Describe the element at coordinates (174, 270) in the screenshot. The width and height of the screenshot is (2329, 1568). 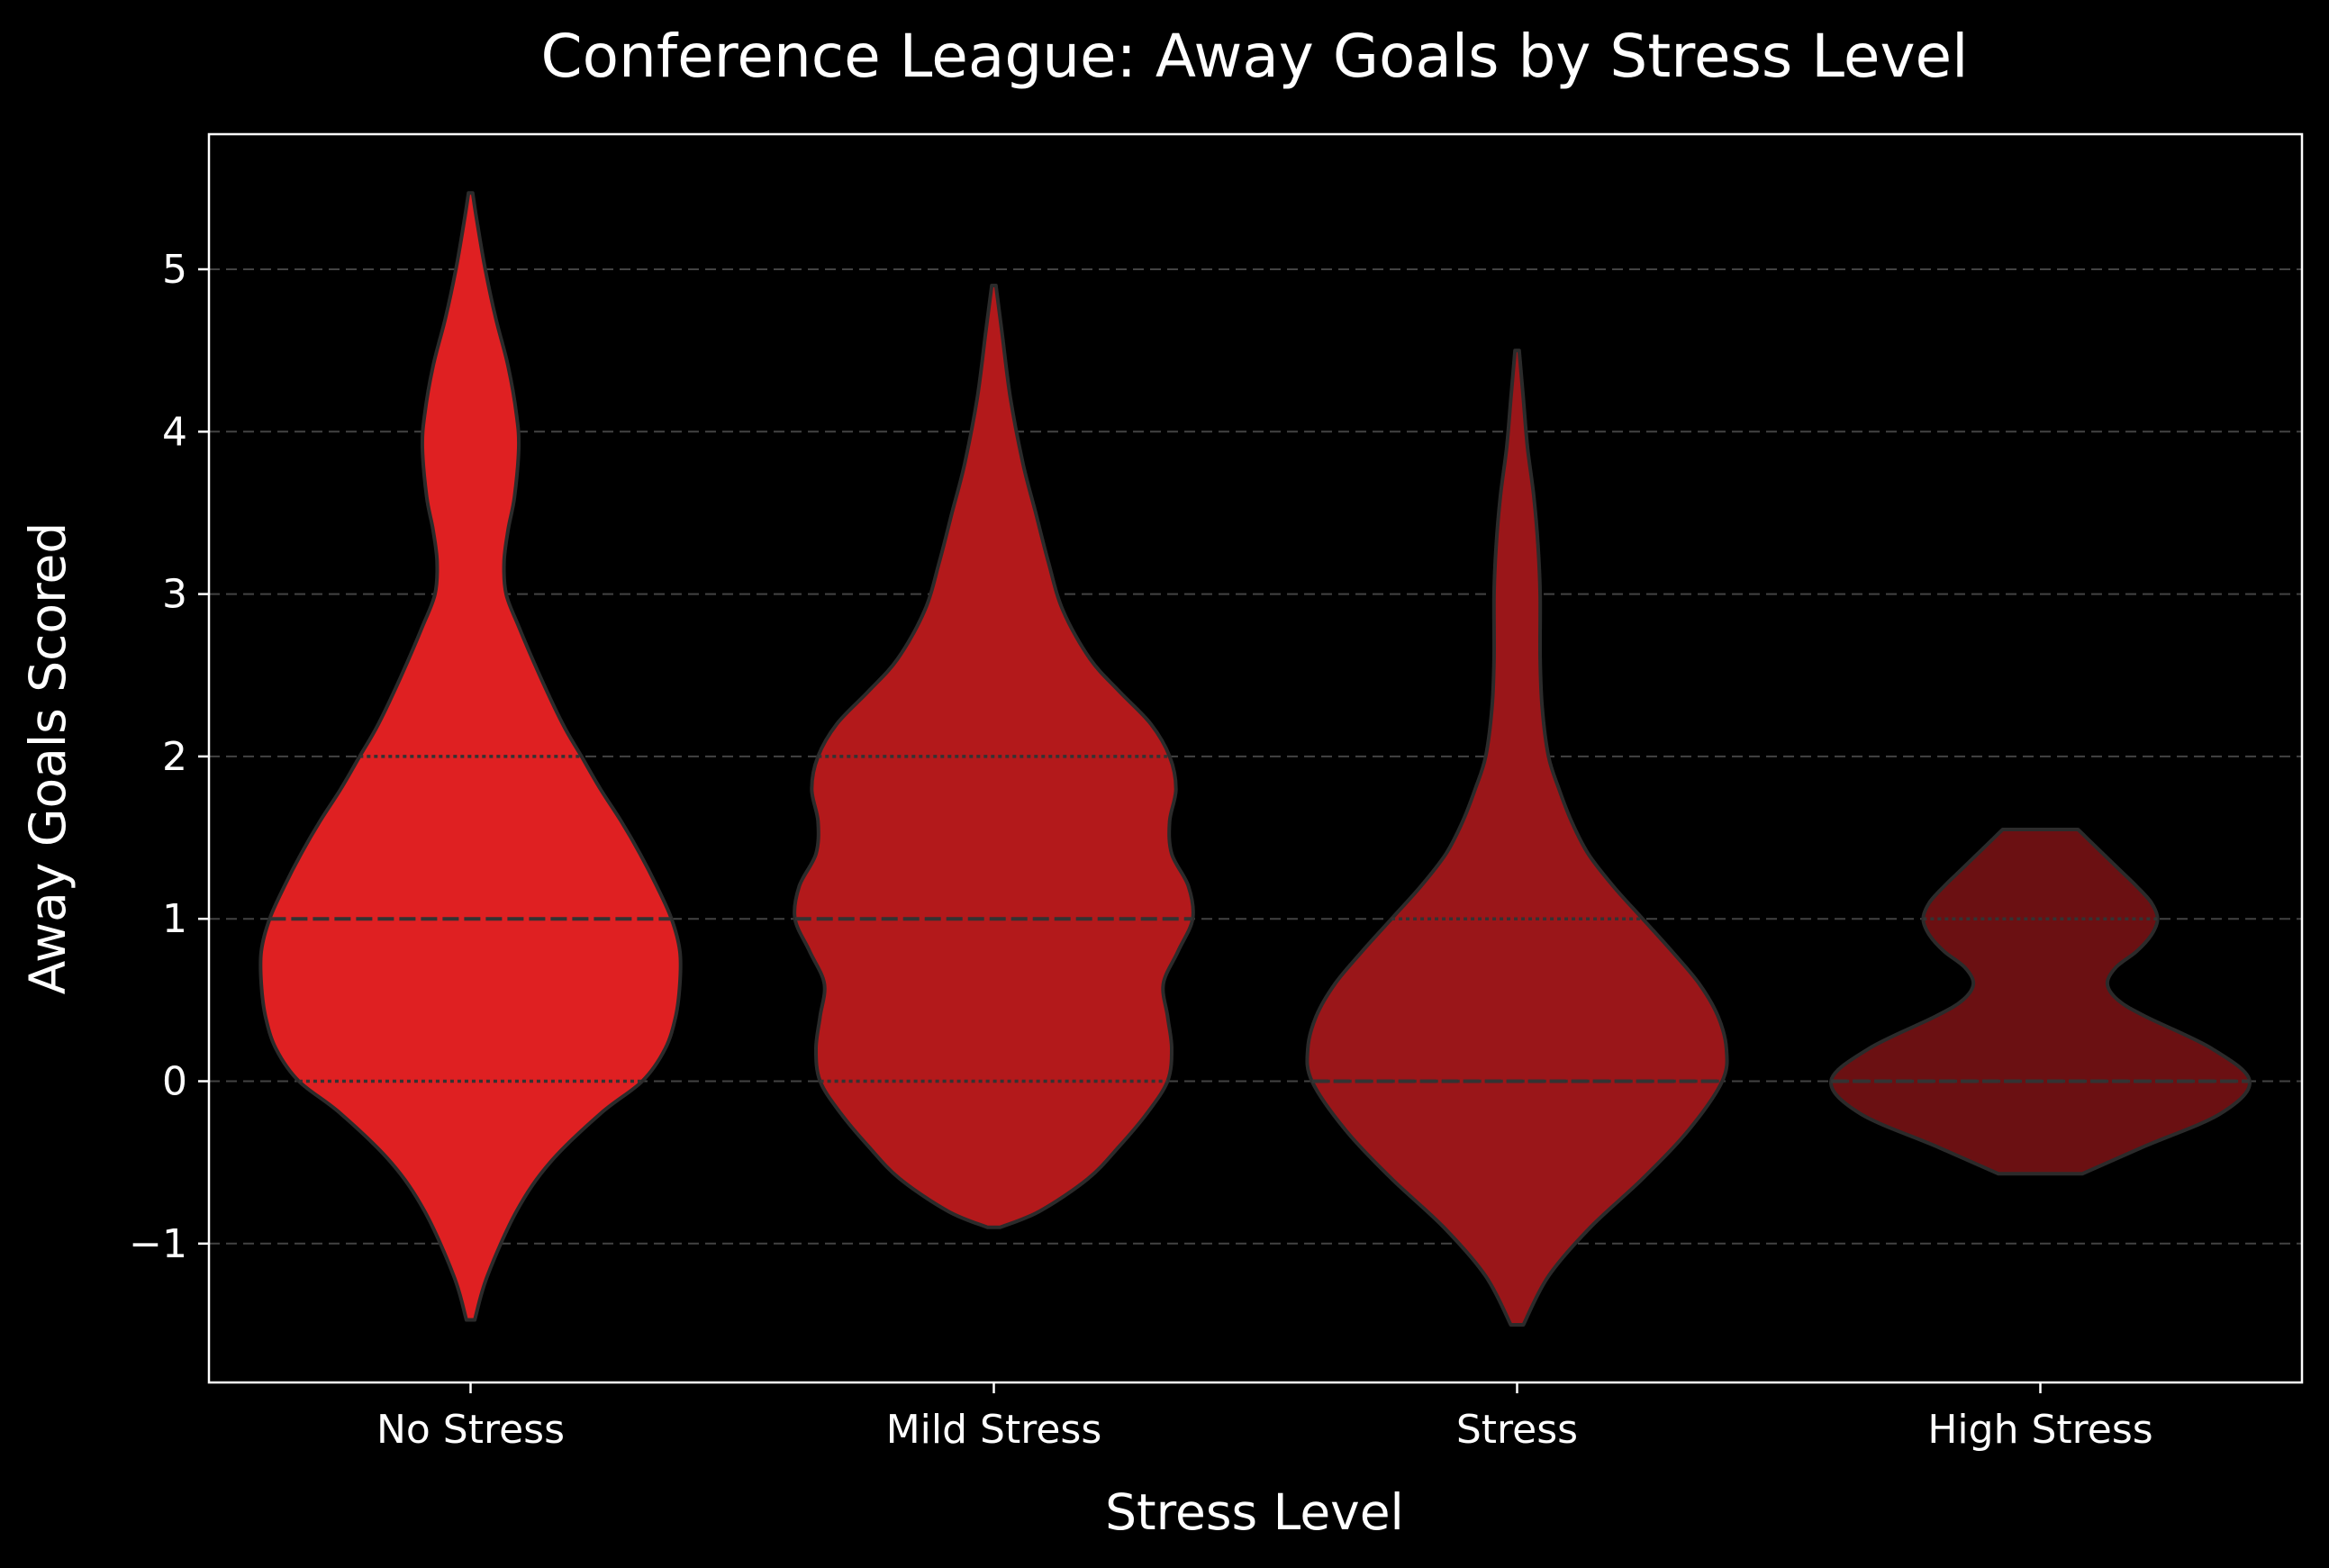
I see `y-tick-label: 5` at that location.